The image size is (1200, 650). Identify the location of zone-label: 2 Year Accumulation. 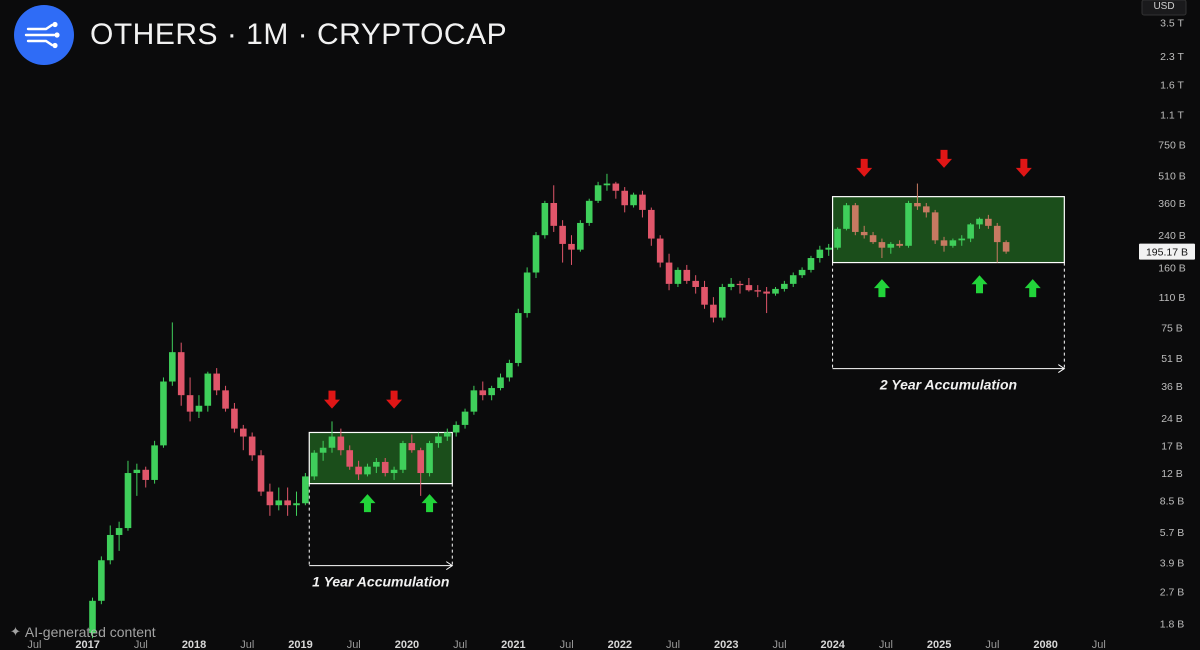
(948, 385).